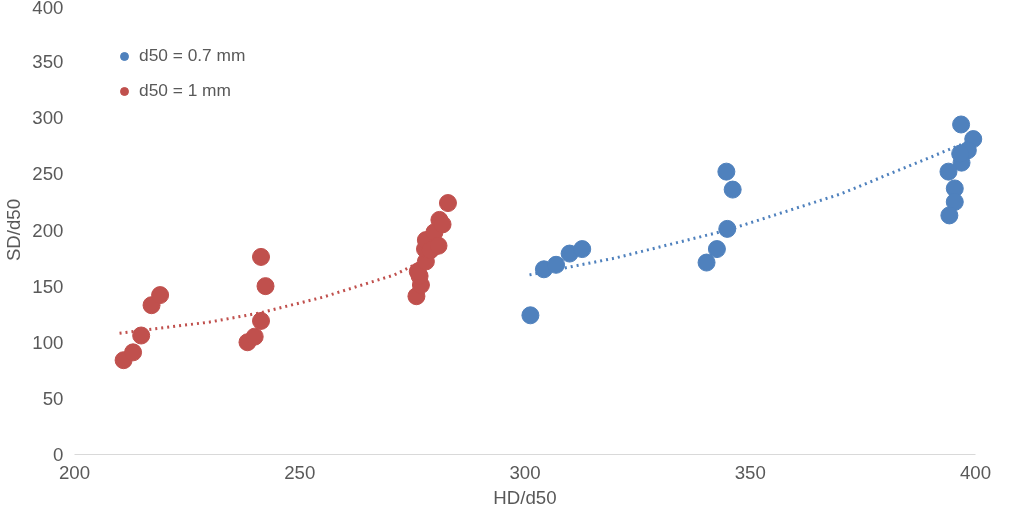 This screenshot has height=515, width=1010. What do you see at coordinates (48, 174) in the screenshot?
I see `y-tick-label: 250` at bounding box center [48, 174].